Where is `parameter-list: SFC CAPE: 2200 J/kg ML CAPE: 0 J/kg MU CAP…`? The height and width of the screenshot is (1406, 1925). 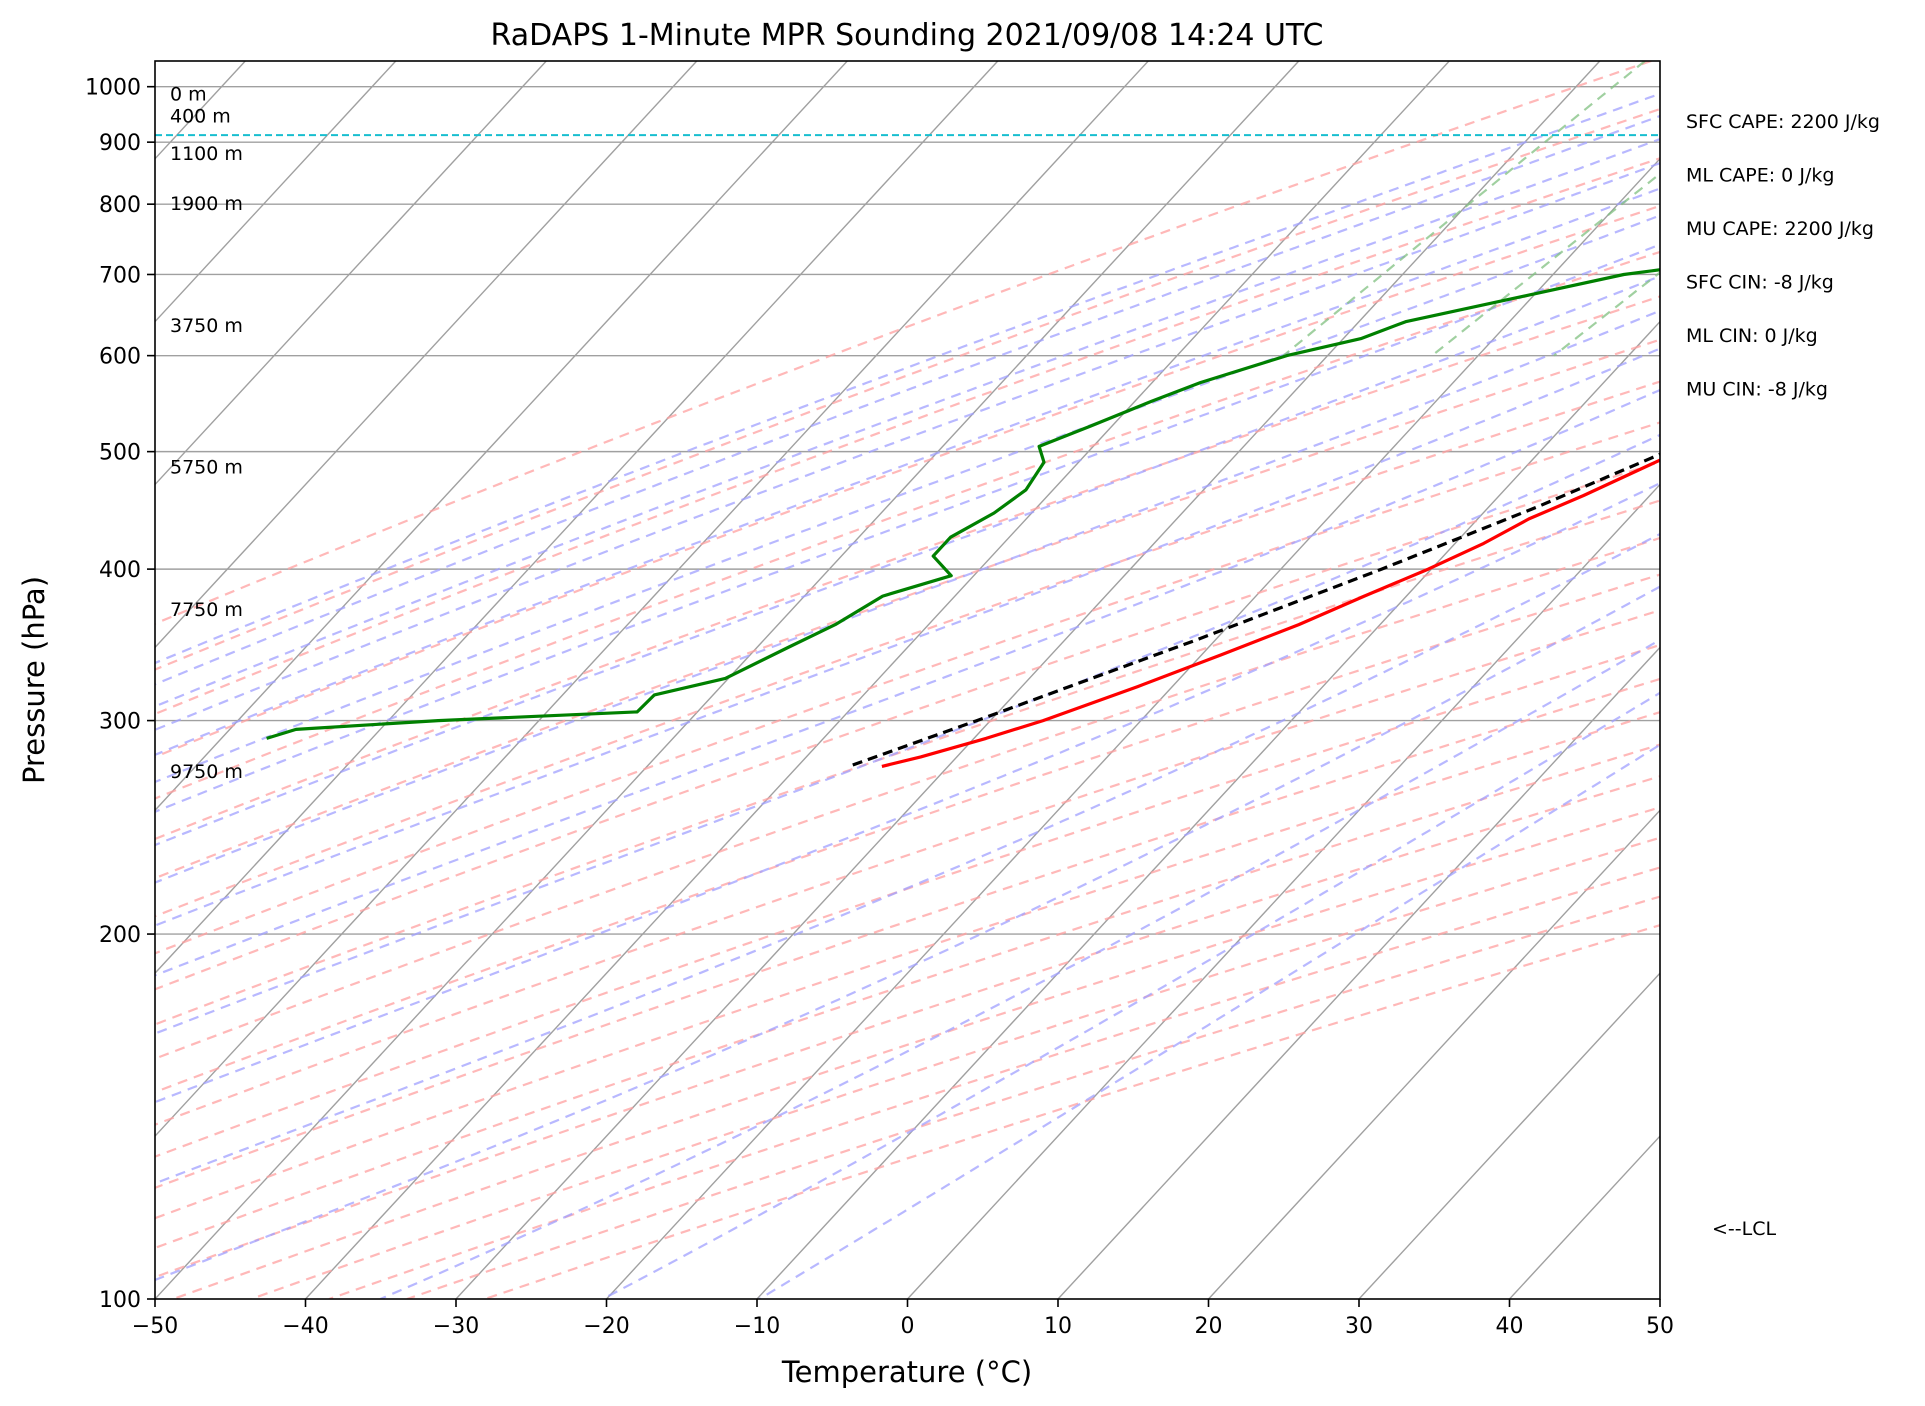
parameter-list: SFC CAPE: 2200 J/kg ML CAPE: 0 J/kg MU CAP… is located at coordinates (1783, 256).